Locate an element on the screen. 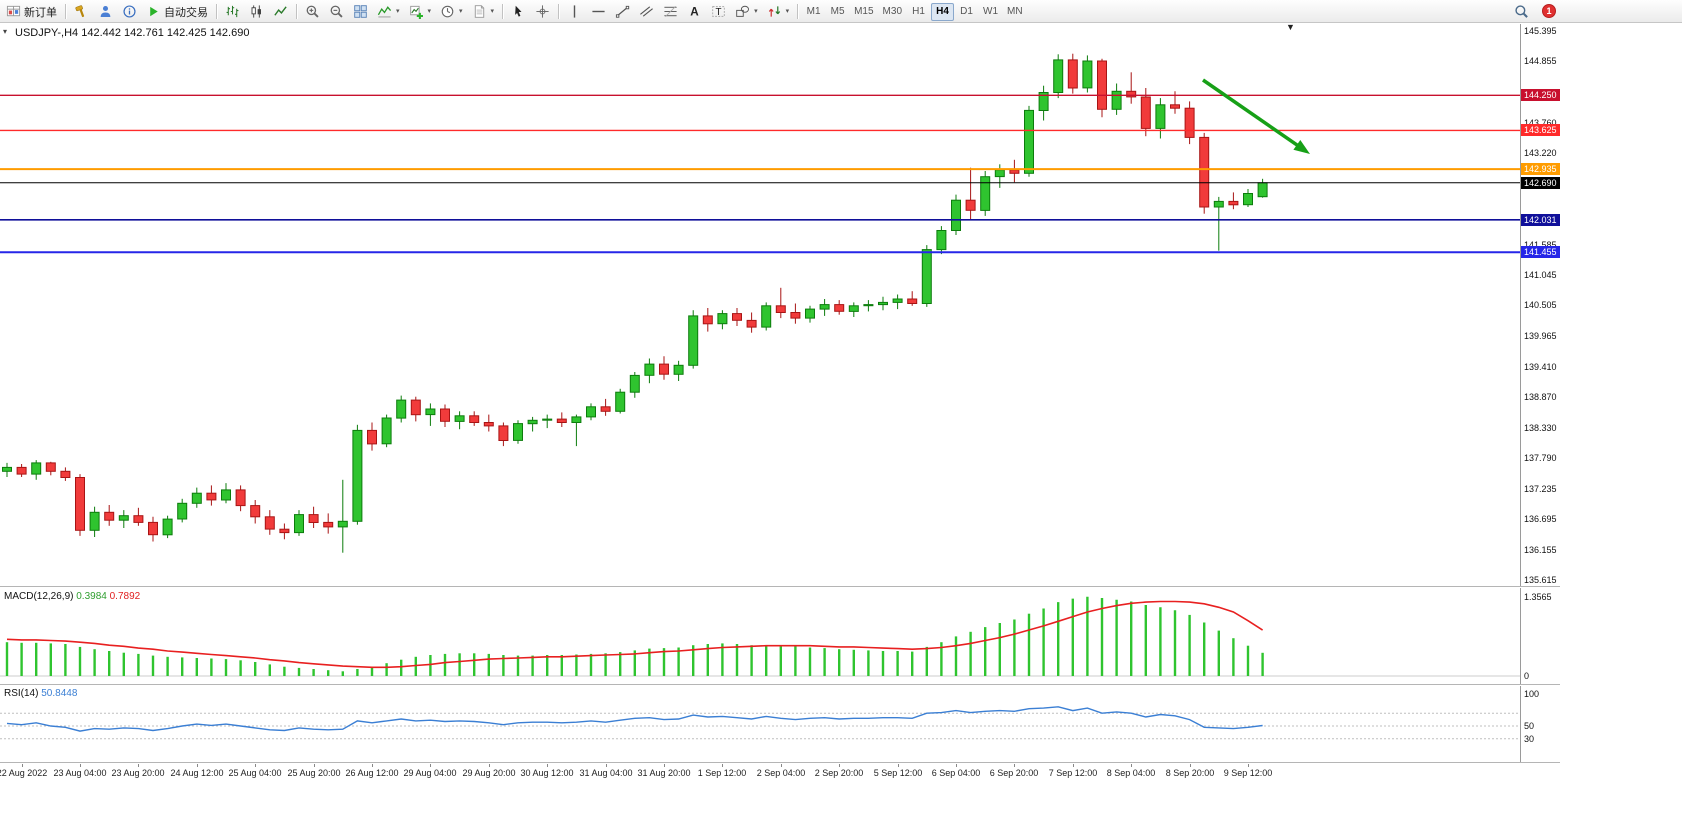 The height and width of the screenshot is (840, 1682). price-axis-label: 135.615 is located at coordinates (1540, 580).